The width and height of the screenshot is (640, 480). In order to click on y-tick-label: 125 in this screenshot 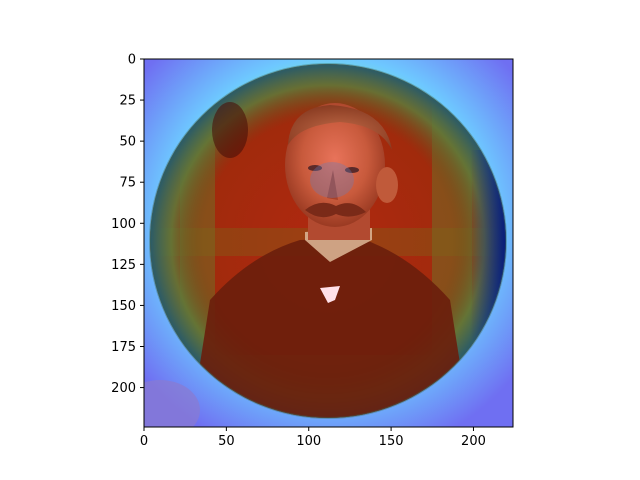, I will do `click(123, 265)`.